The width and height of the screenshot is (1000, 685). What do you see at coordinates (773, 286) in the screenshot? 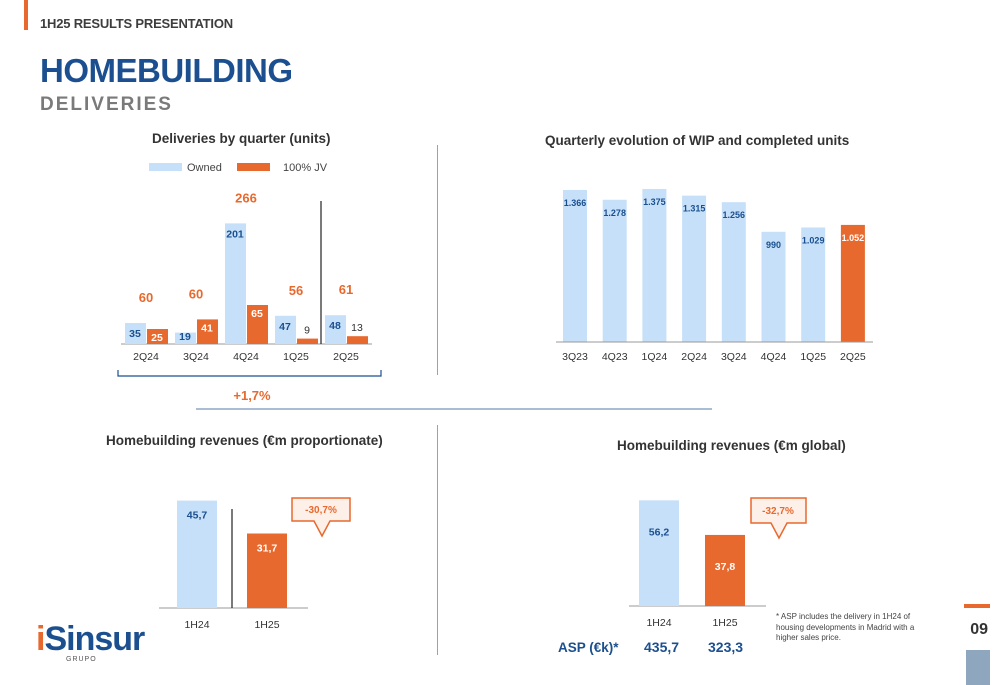
I see `wip-bar-4Q24` at bounding box center [773, 286].